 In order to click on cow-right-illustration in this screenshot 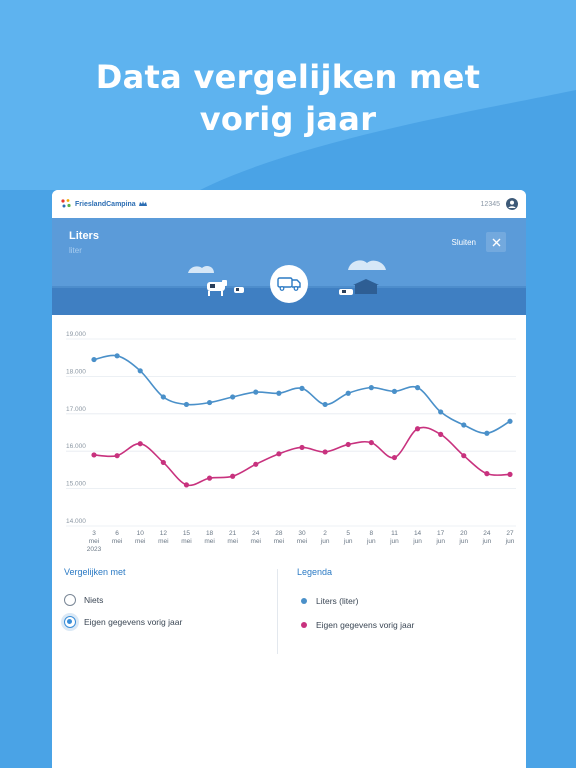, I will do `click(359, 287)`.